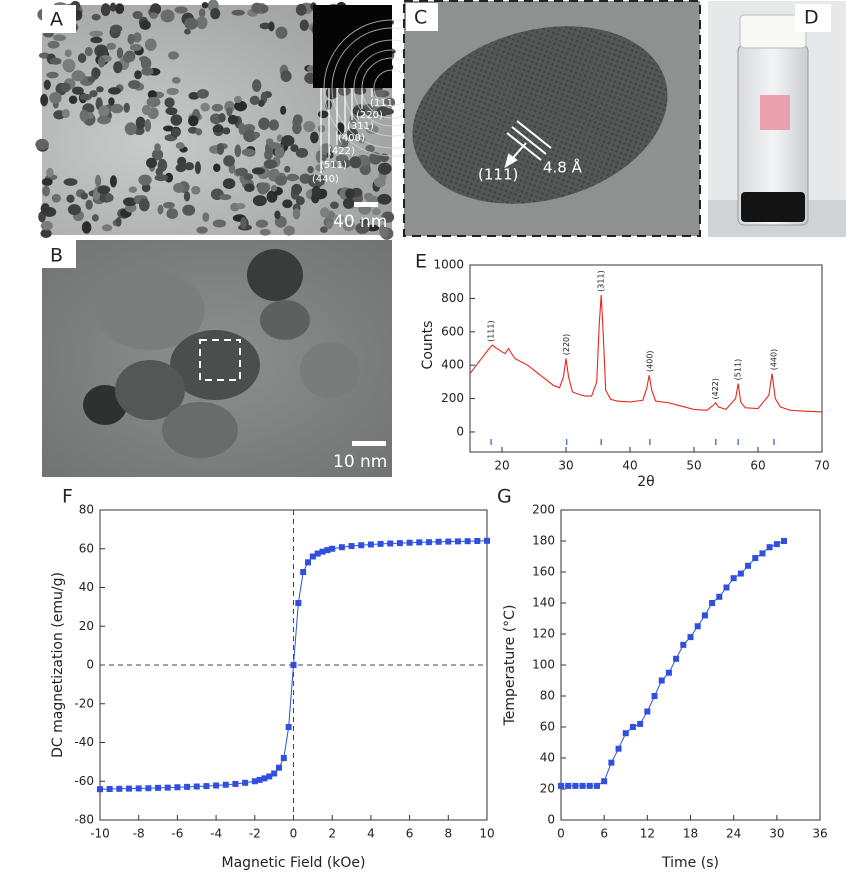 The image size is (846, 894). Describe the element at coordinates (448, 834) in the screenshot. I see `x-tick-label: 8` at that location.